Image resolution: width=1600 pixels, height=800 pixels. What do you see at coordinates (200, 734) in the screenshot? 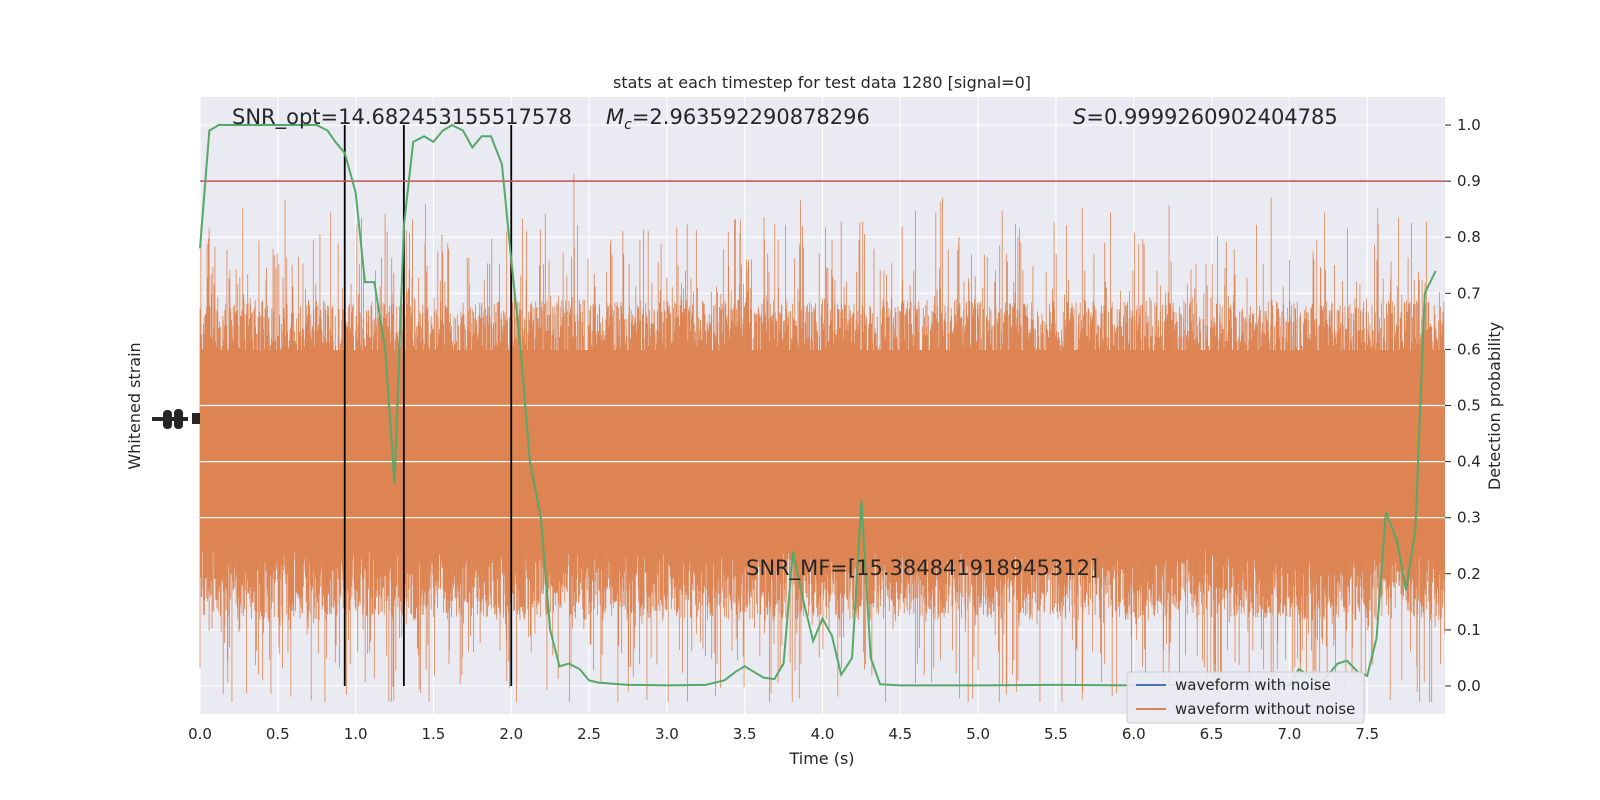
I see `x-tick-label: 0.0` at bounding box center [200, 734].